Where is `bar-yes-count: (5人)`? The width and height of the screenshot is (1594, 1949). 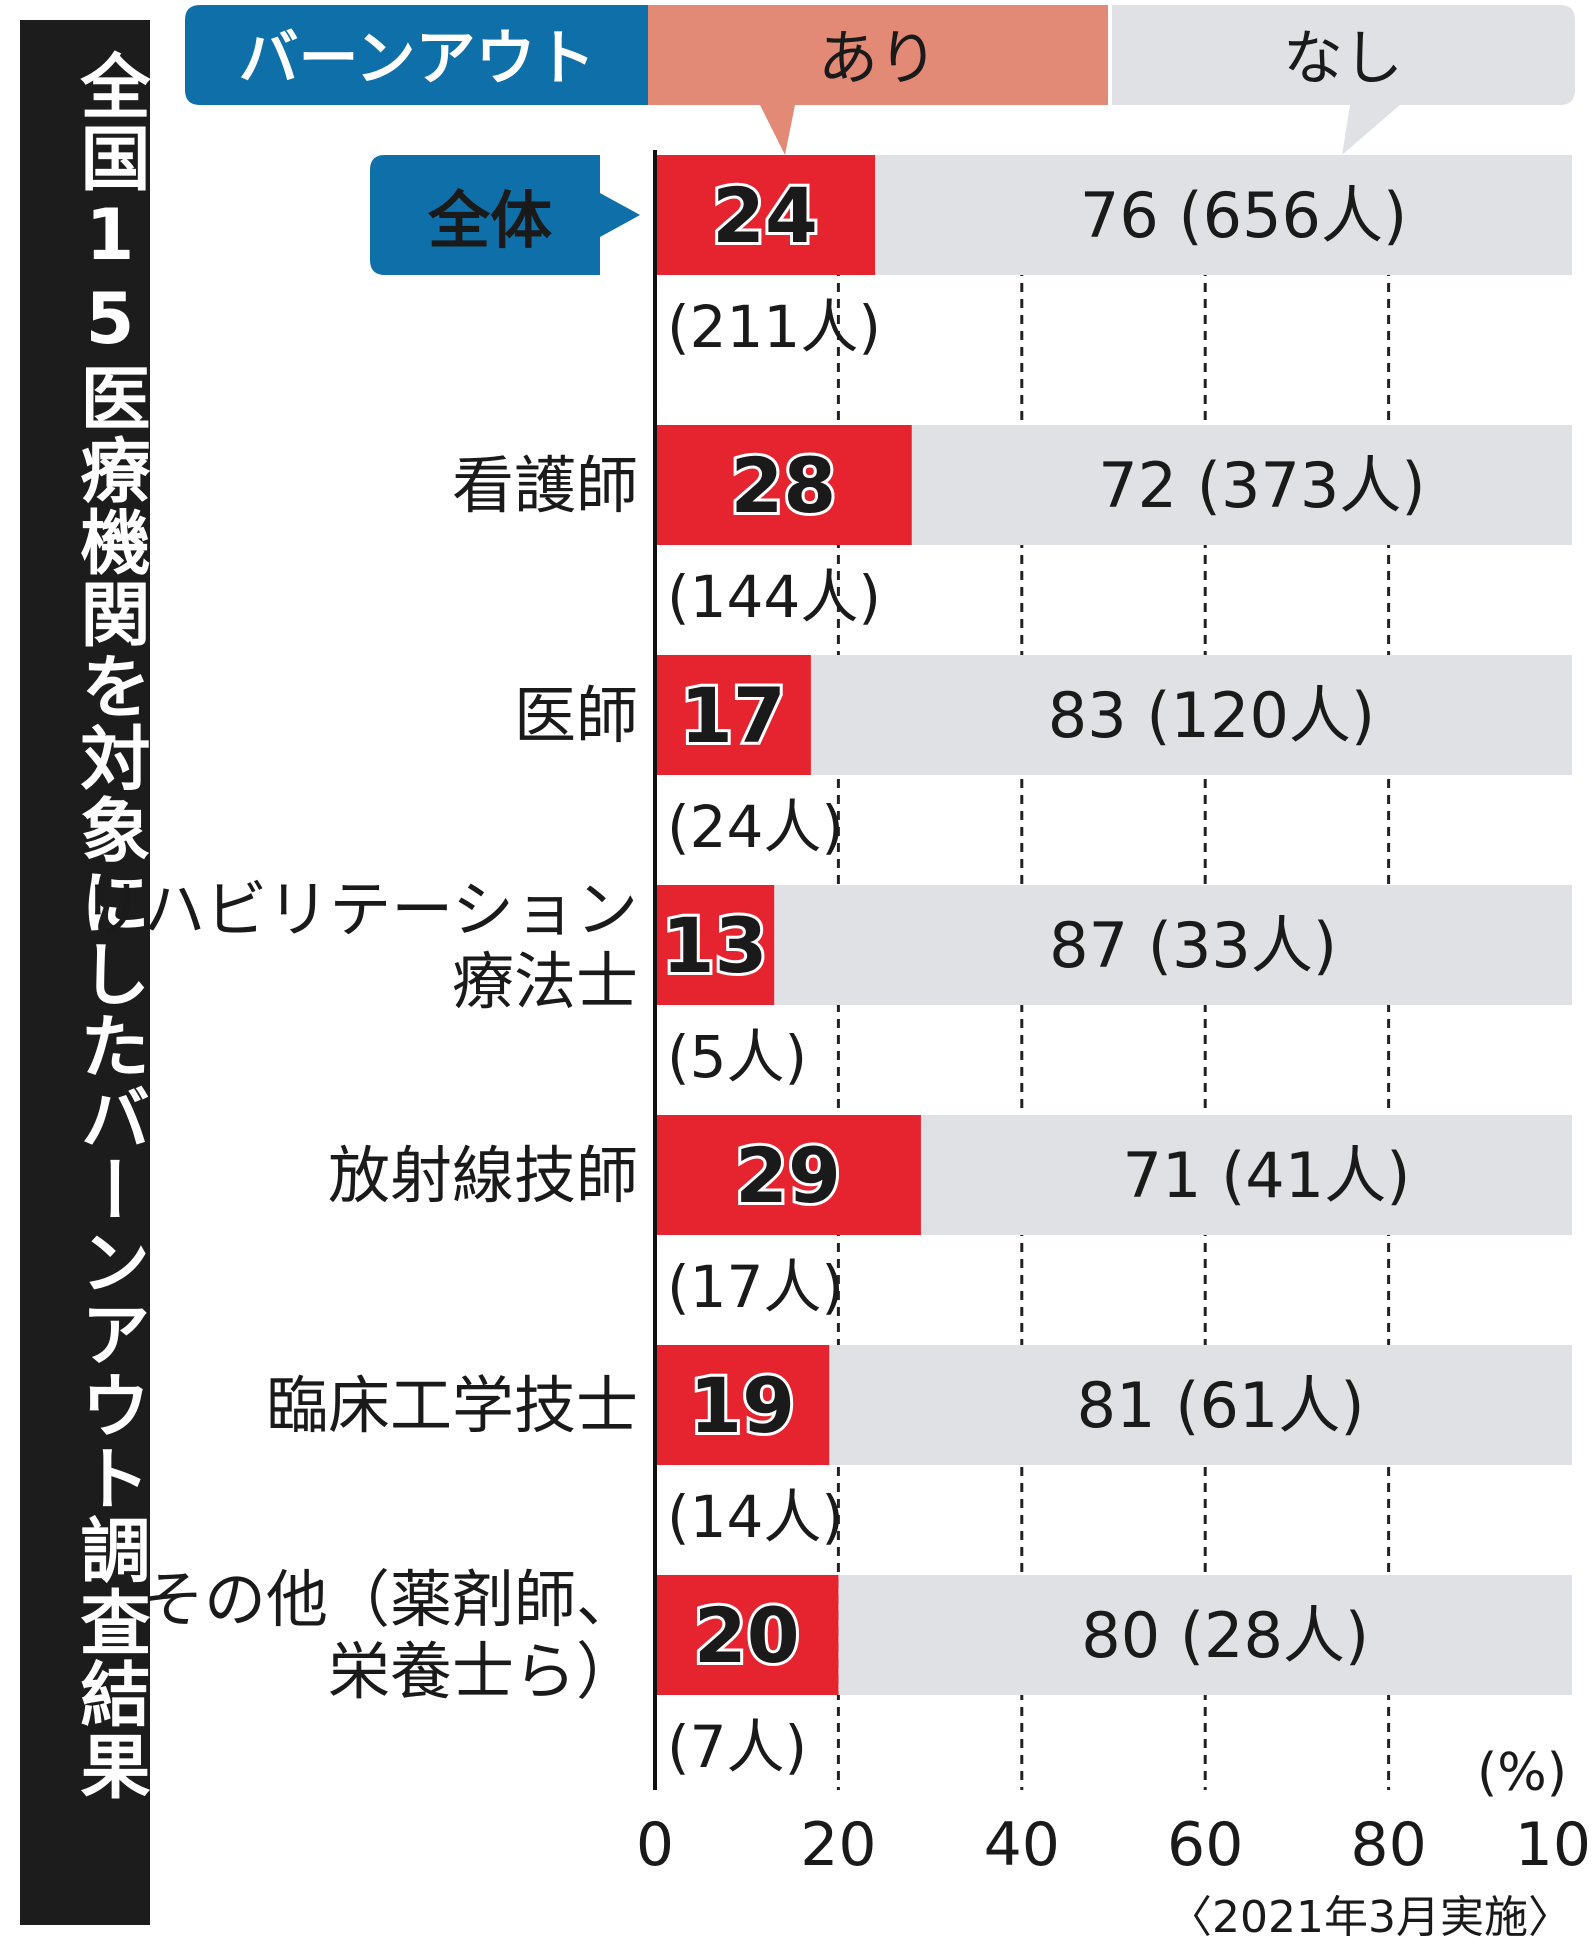
bar-yes-count: (5人) is located at coordinates (737, 1057).